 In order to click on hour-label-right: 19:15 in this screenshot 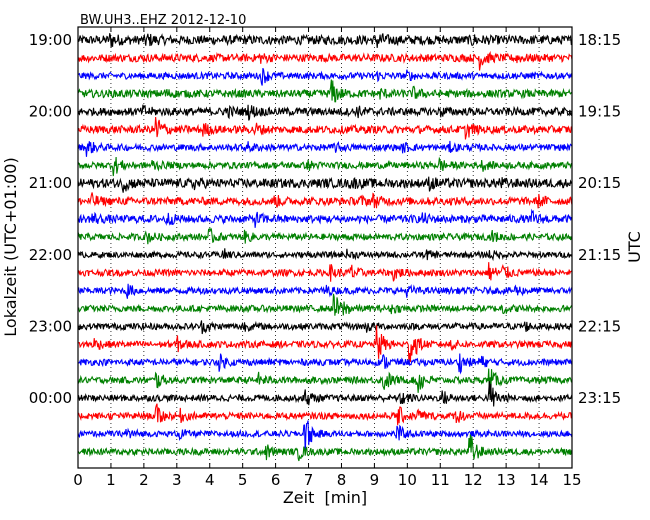, I will do `click(599, 112)`.